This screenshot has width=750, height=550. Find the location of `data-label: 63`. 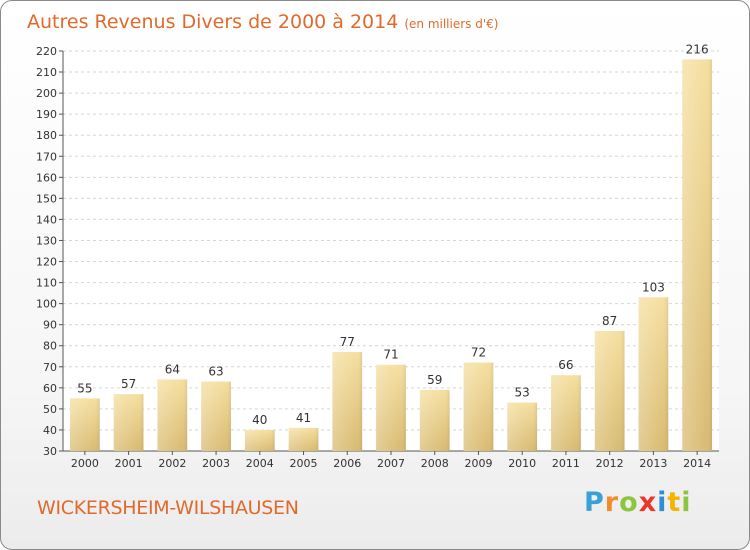

data-label: 63 is located at coordinates (215, 372).